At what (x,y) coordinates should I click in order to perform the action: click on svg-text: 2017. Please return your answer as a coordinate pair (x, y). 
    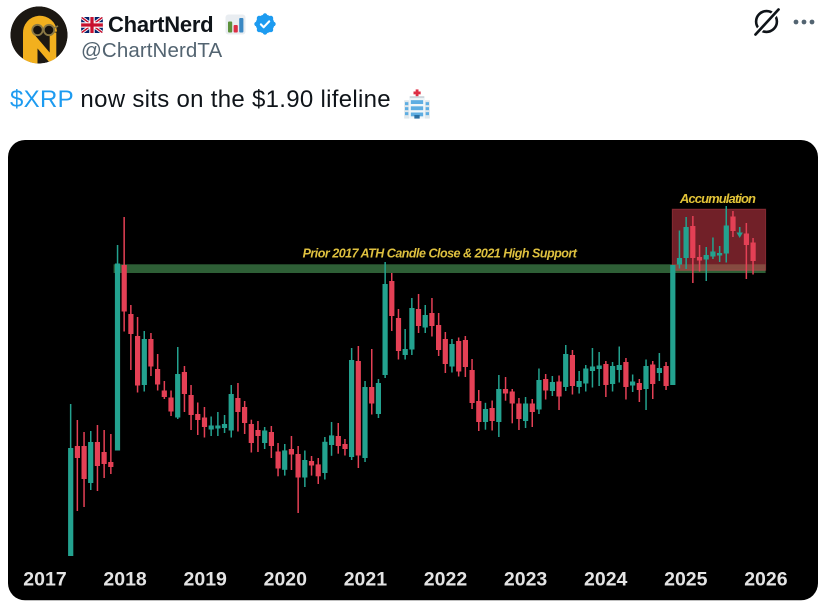
    Looking at the image, I should click on (44, 580).